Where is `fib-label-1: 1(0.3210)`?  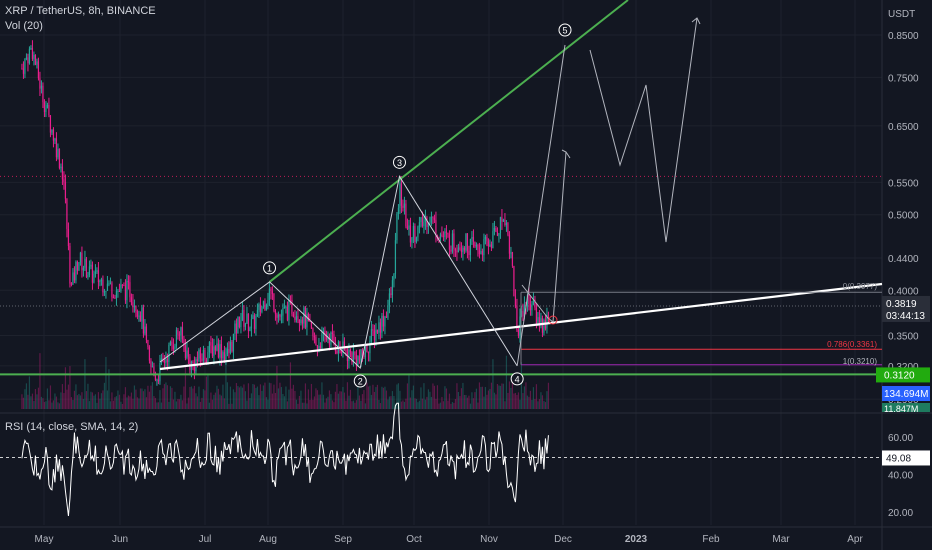
fib-label-1: 1(0.3210) is located at coordinates (860, 361).